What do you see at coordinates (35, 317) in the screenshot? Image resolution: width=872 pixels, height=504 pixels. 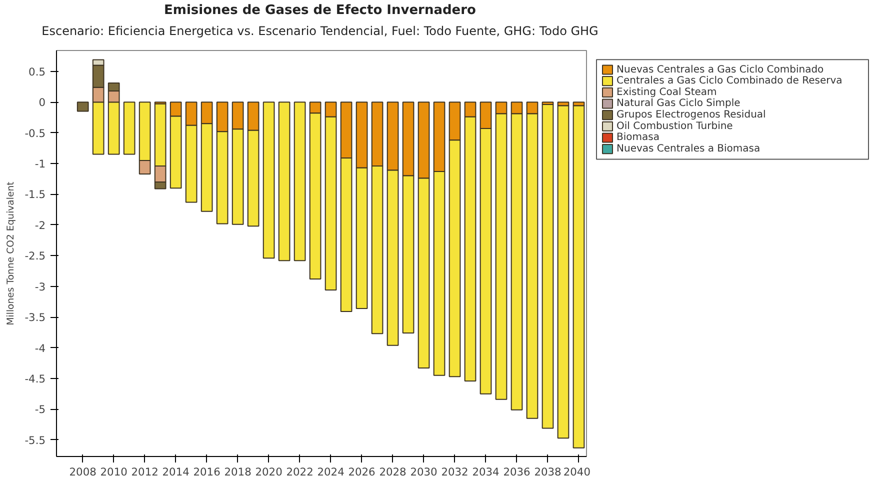 I see `y-tick-label: -3.5` at bounding box center [35, 317].